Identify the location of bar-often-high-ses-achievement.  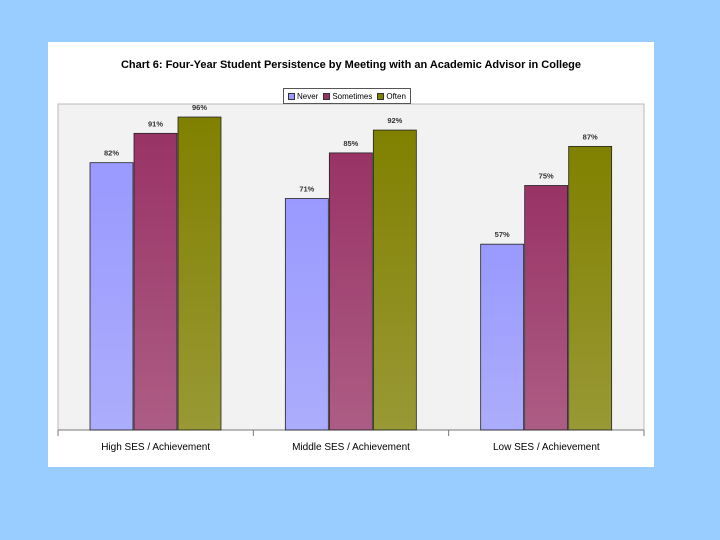
(199, 273).